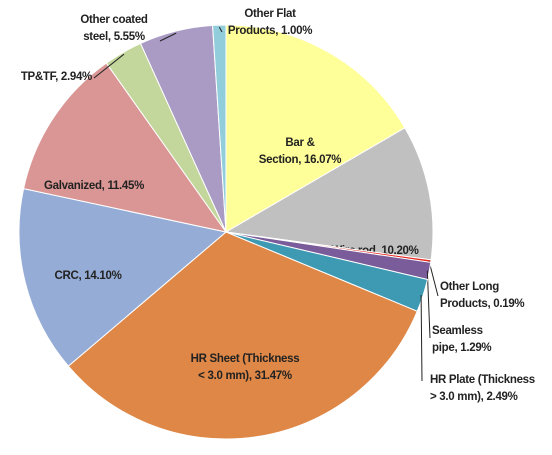 Image resolution: width=552 pixels, height=455 pixels. I want to click on data-label-line: Other Long, so click(469, 287).